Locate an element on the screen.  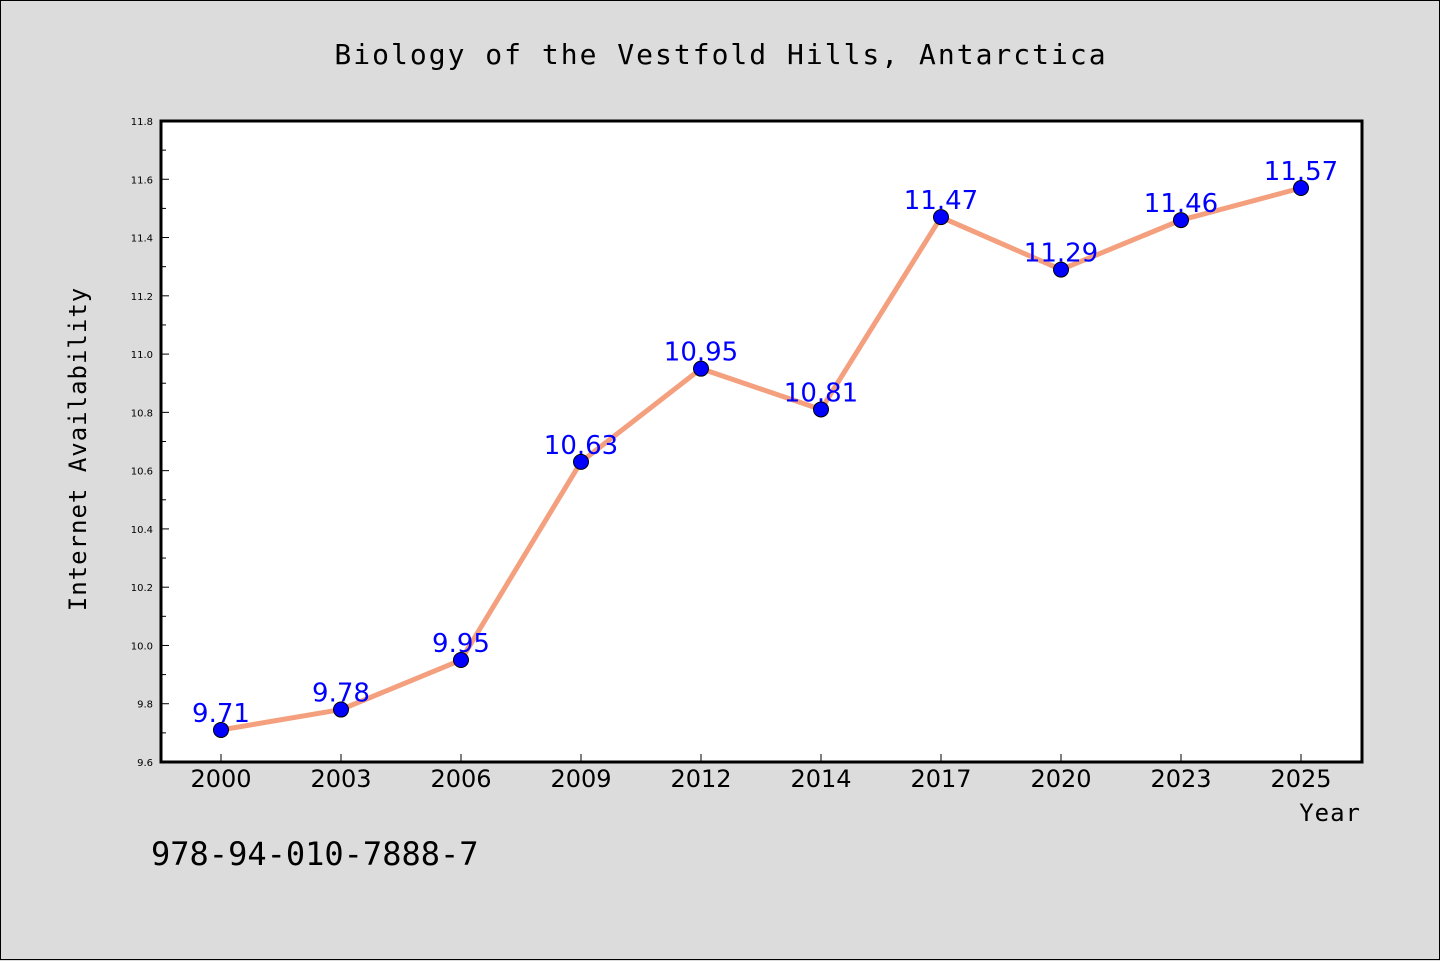
data-label: 9.78 is located at coordinates (341, 694).